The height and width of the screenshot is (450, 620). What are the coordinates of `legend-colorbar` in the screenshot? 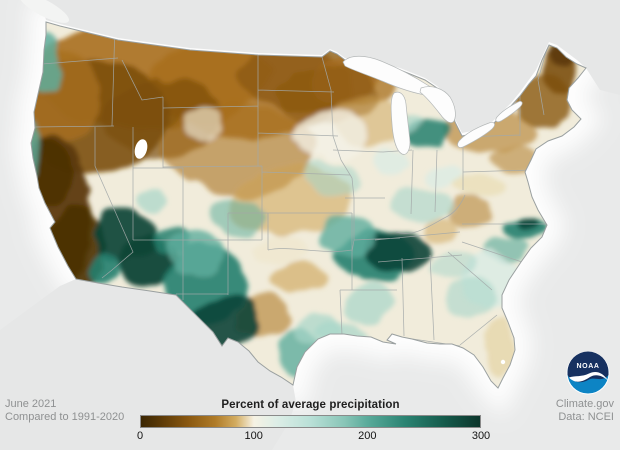 It's located at (310, 421).